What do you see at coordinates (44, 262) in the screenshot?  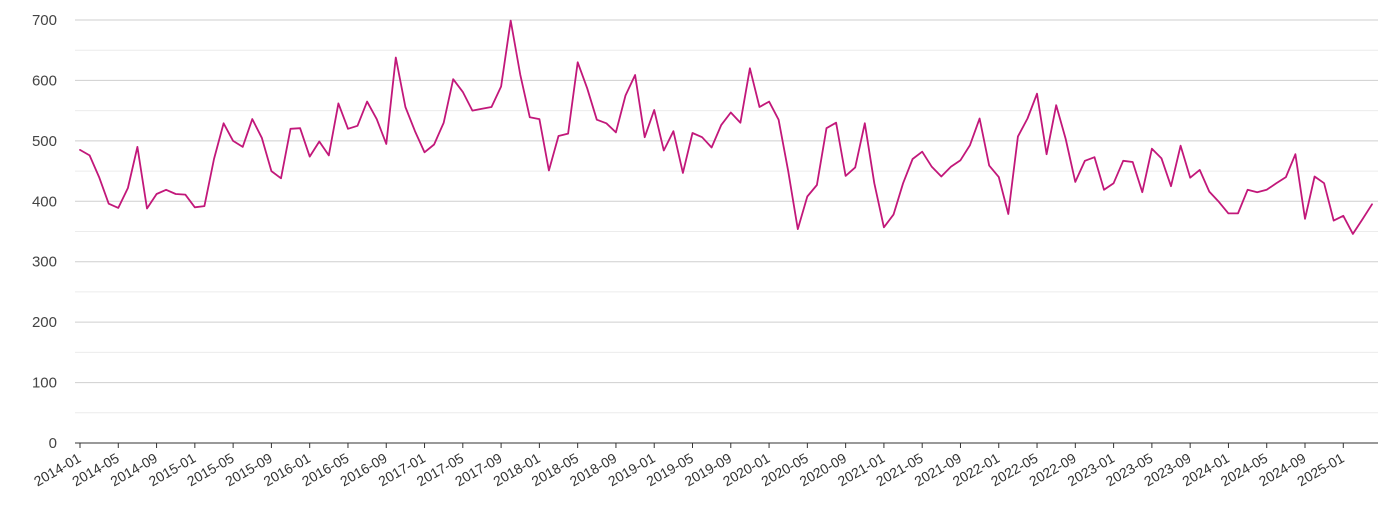 I see `y-tick-label: 300` at bounding box center [44, 262].